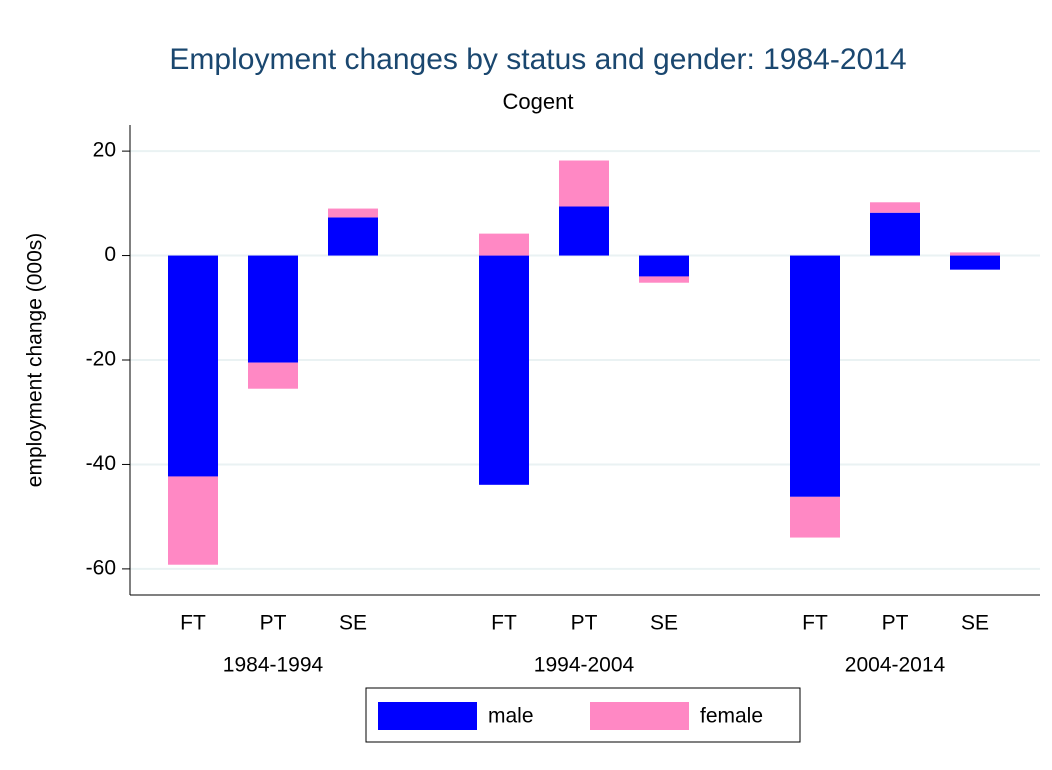 This screenshot has width=1052, height=770. What do you see at coordinates (101, 463) in the screenshot?
I see `y-tick-label: -40` at bounding box center [101, 463].